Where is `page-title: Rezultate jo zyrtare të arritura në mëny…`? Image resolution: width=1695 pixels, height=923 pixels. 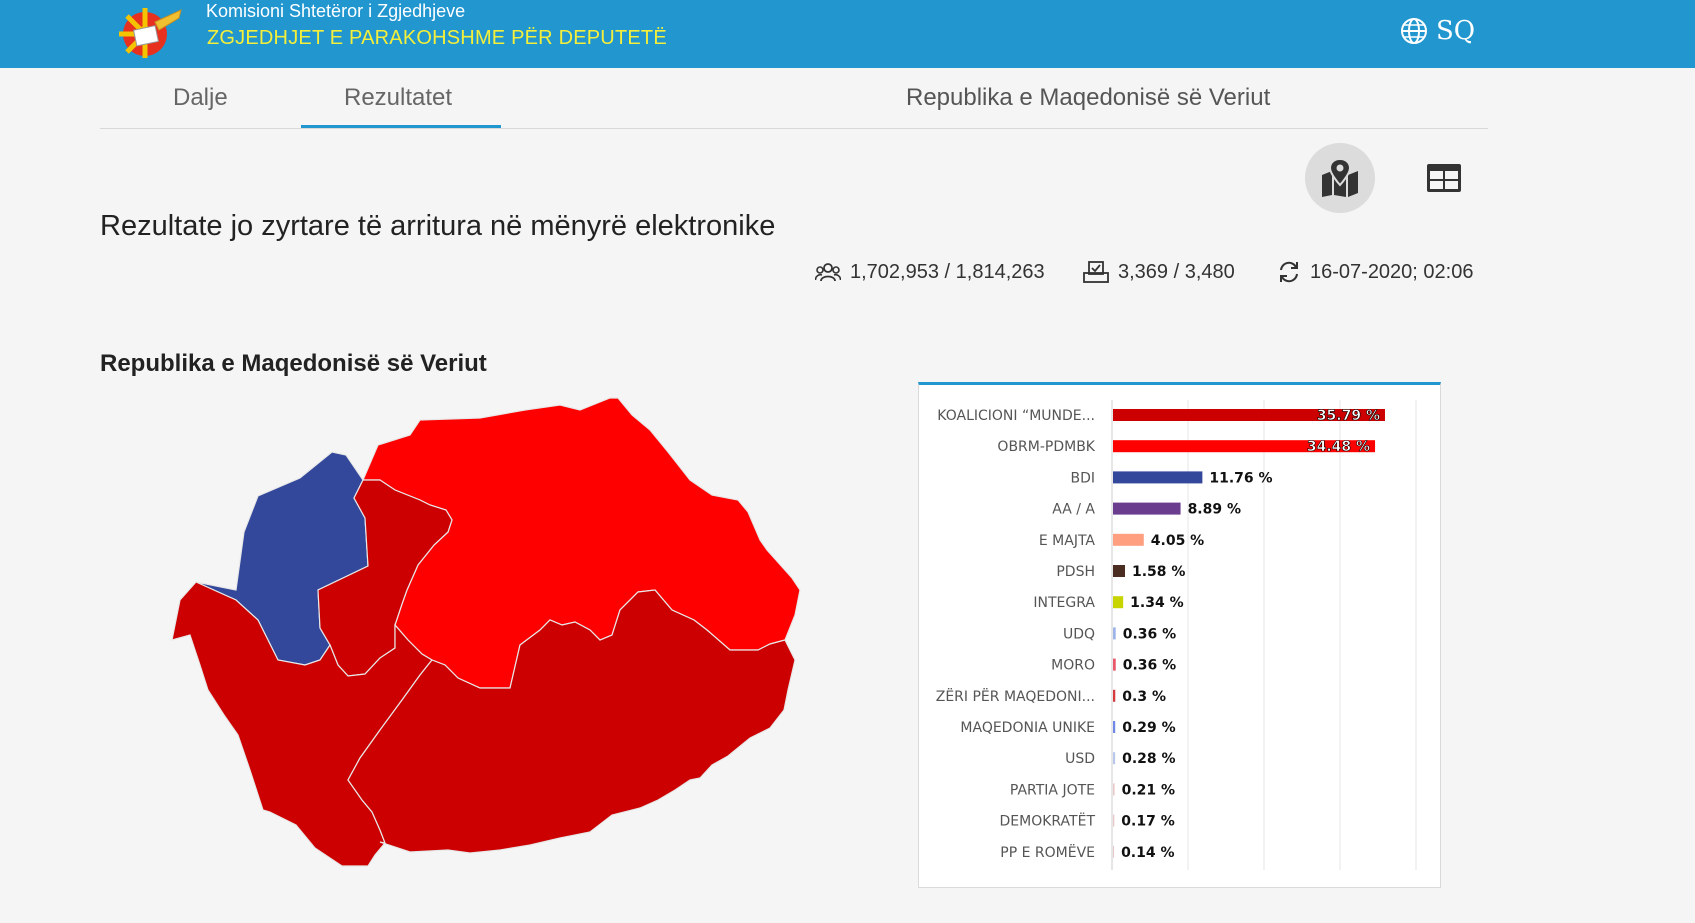
page-title: Rezultate jo zyrtare të arritura në mëny… is located at coordinates (438, 226).